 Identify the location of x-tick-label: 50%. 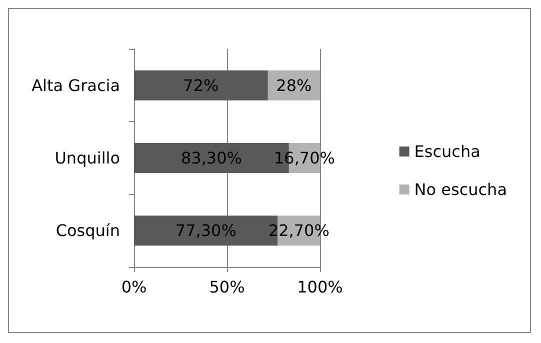
(227, 287).